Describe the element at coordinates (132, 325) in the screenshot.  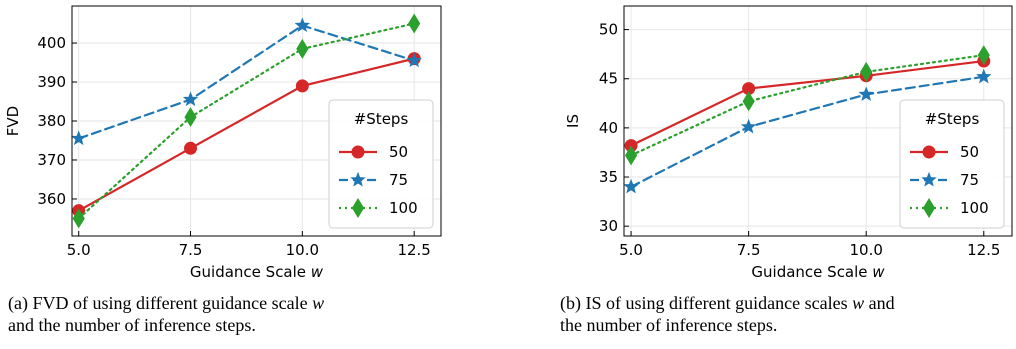
I see `caption-a-line2: and the number of inference steps.` at that location.